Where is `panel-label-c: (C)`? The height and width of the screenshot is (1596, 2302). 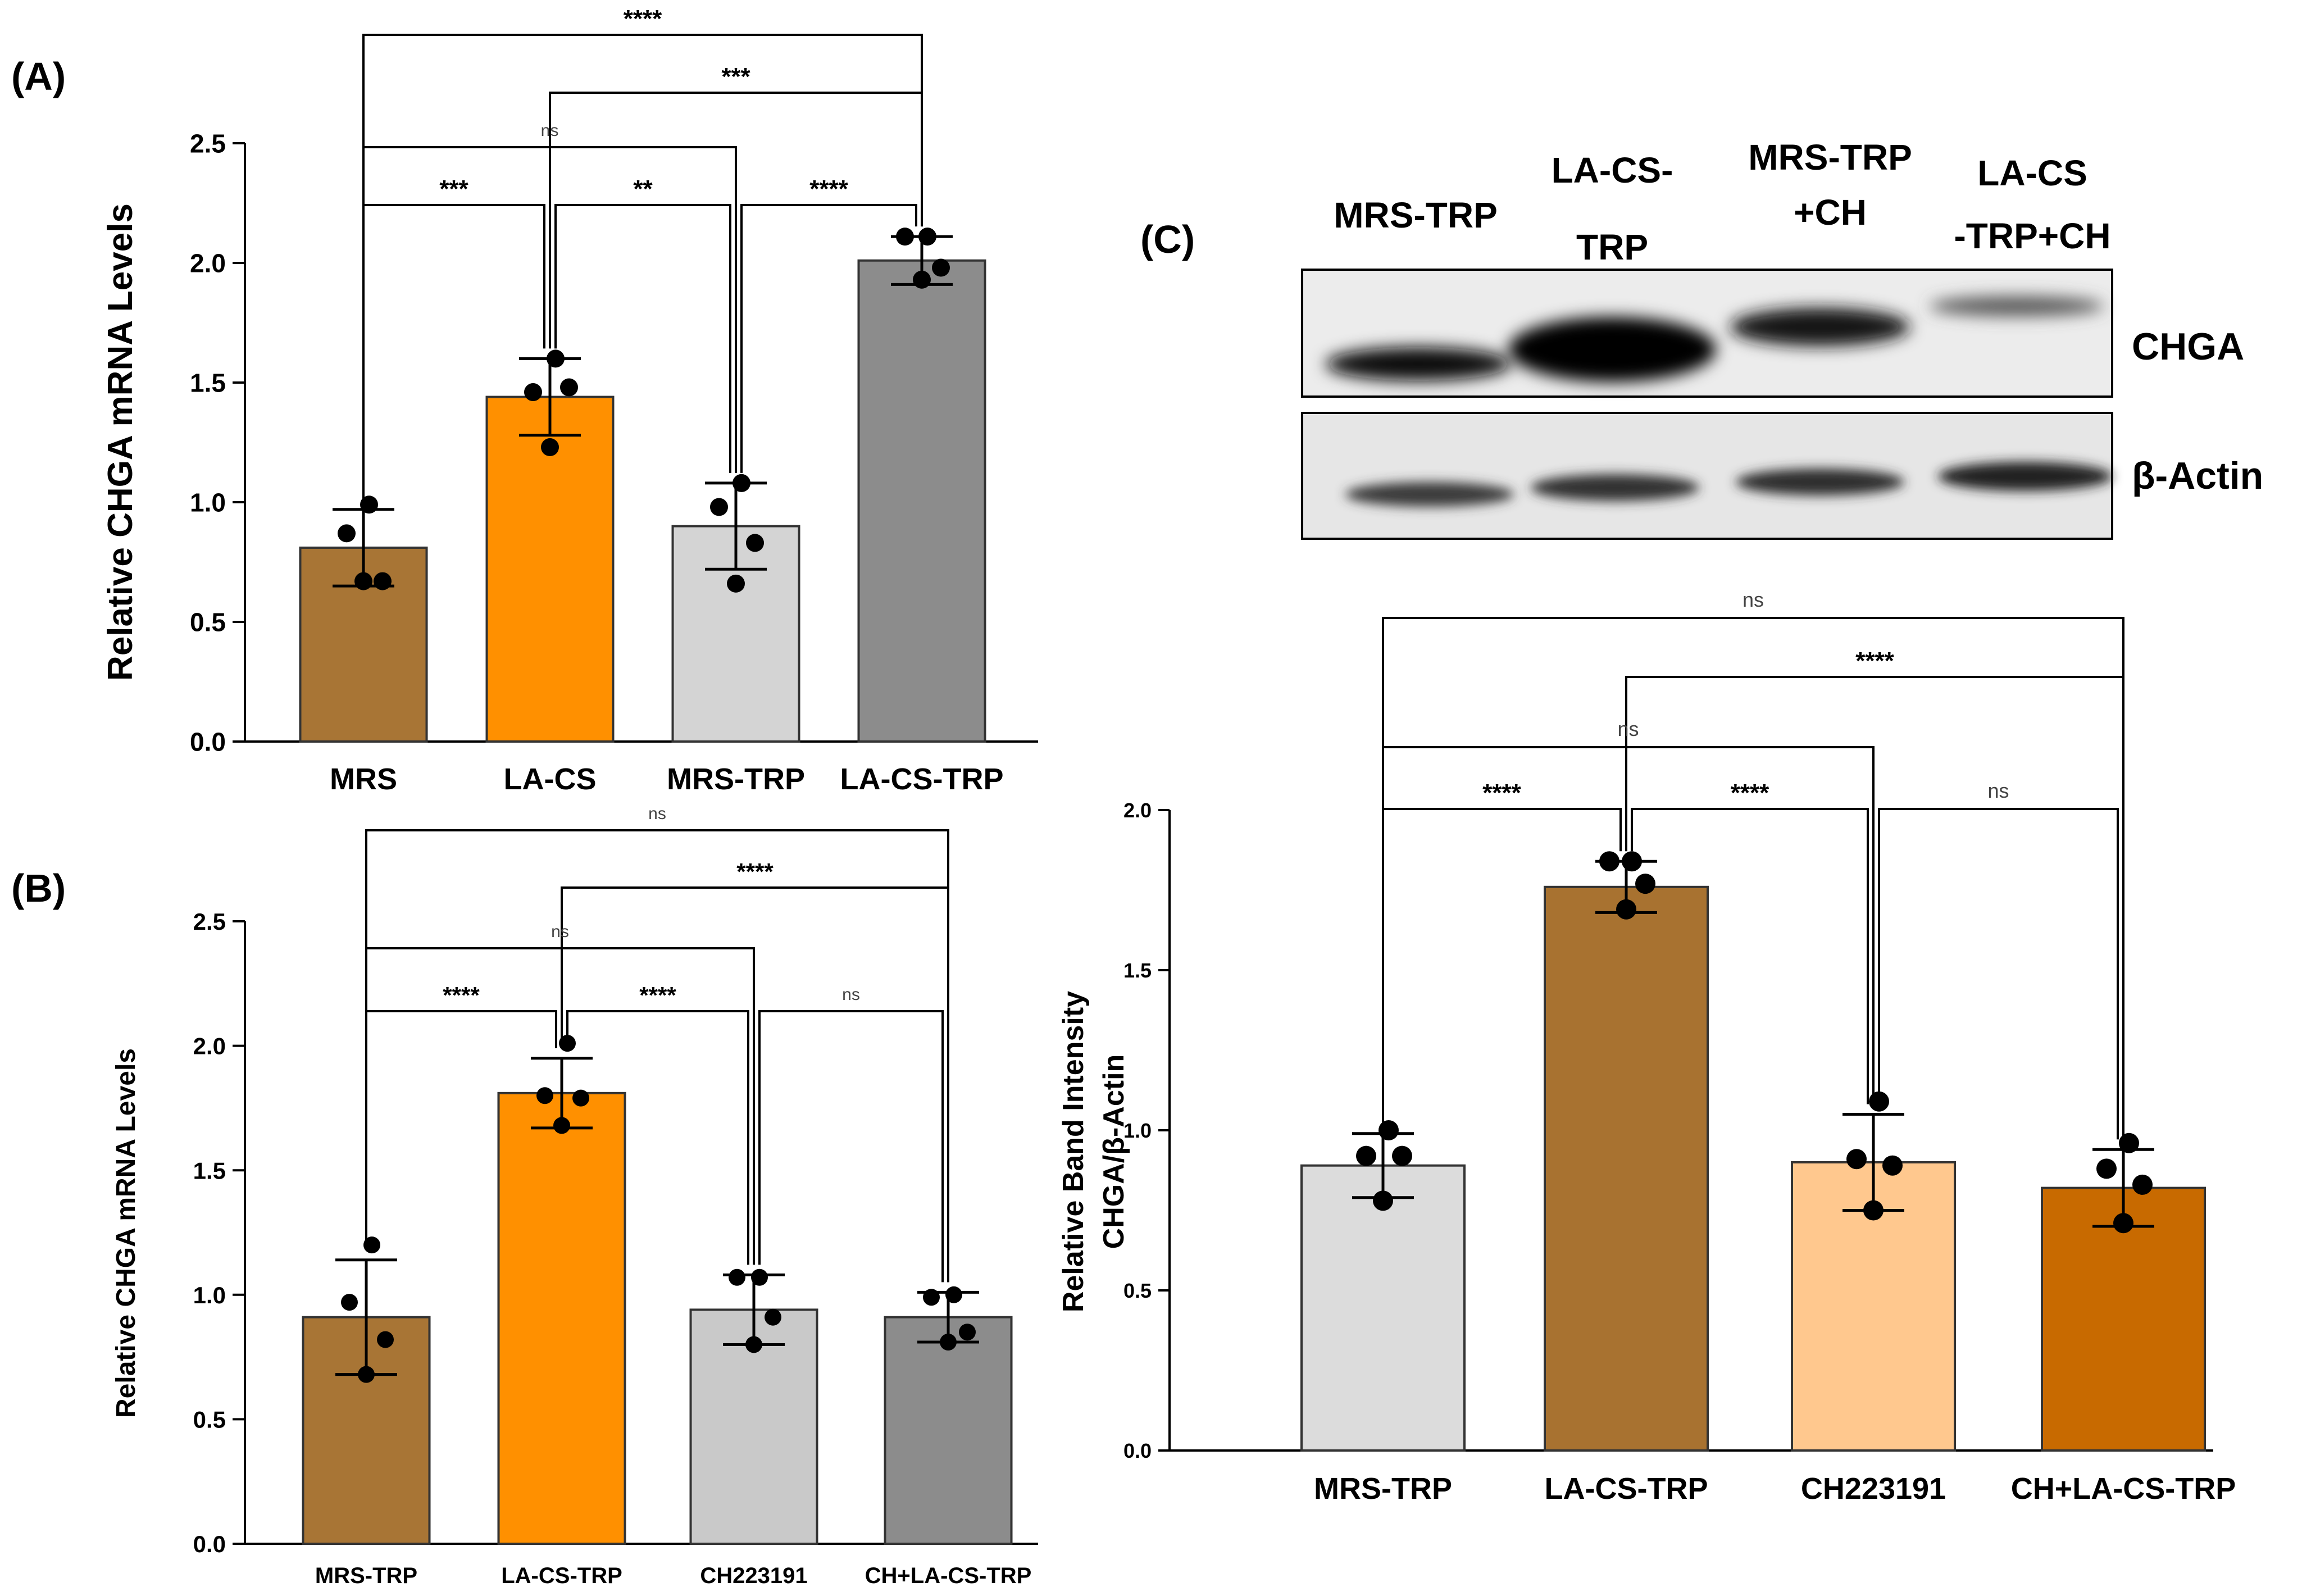
panel-label-c: (C) is located at coordinates (1167, 239).